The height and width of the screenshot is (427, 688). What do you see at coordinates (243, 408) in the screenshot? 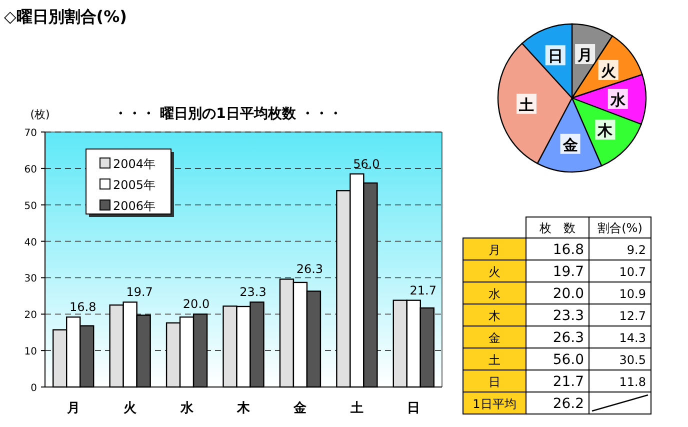
I see `x-tick-label: 木` at bounding box center [243, 408].